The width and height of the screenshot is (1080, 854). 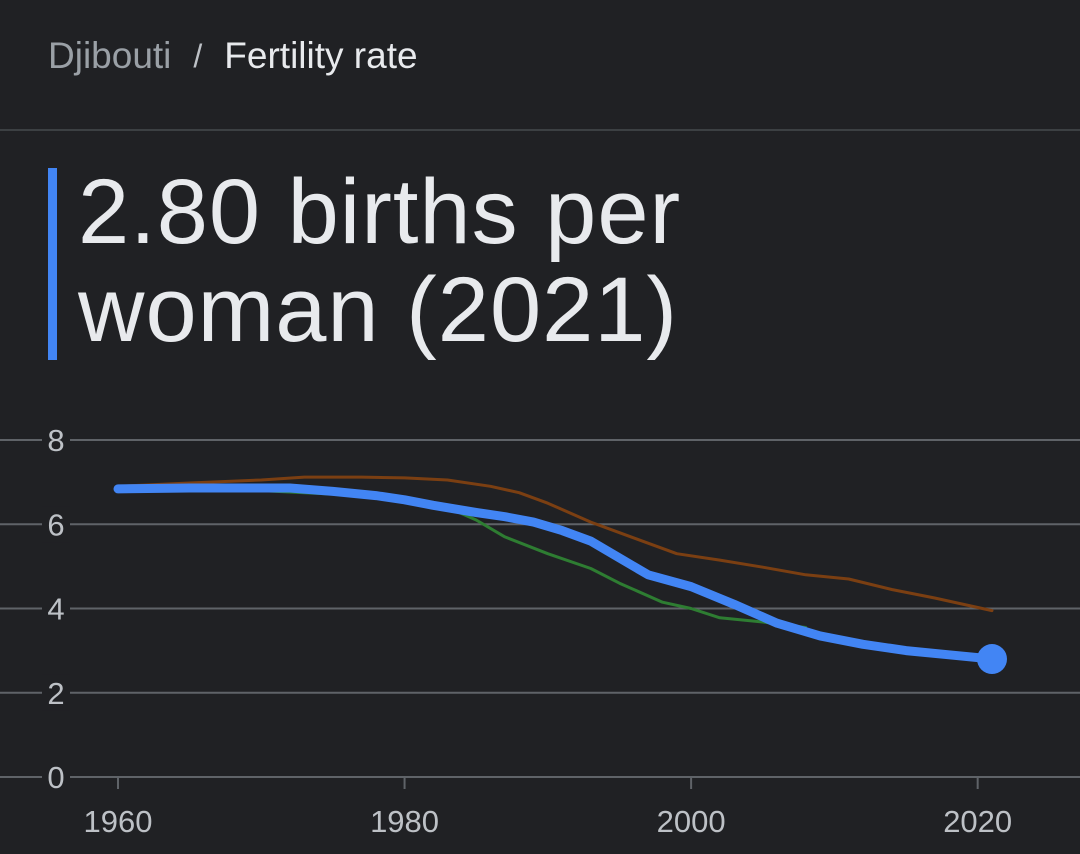 What do you see at coordinates (321, 55) in the screenshot?
I see `breadcrumb-metric: Fertility rate` at bounding box center [321, 55].